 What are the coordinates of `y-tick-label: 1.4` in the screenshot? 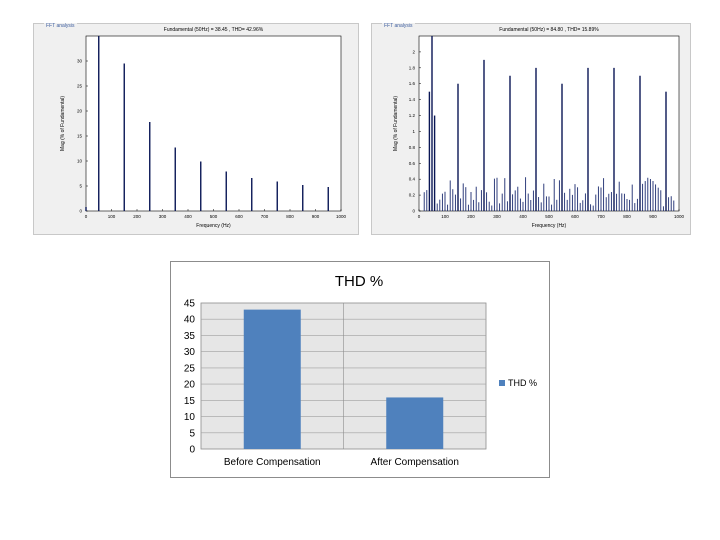 It's located at (412, 99).